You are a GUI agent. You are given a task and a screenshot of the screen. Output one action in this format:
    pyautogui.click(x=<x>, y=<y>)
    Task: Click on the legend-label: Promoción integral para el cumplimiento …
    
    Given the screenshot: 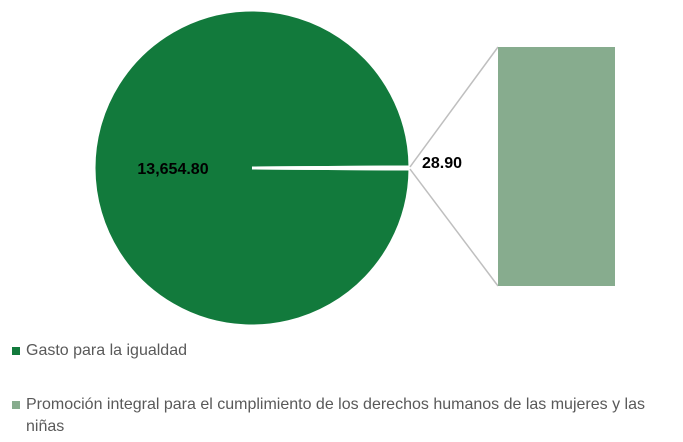 What is the action you would take?
    pyautogui.click(x=335, y=415)
    